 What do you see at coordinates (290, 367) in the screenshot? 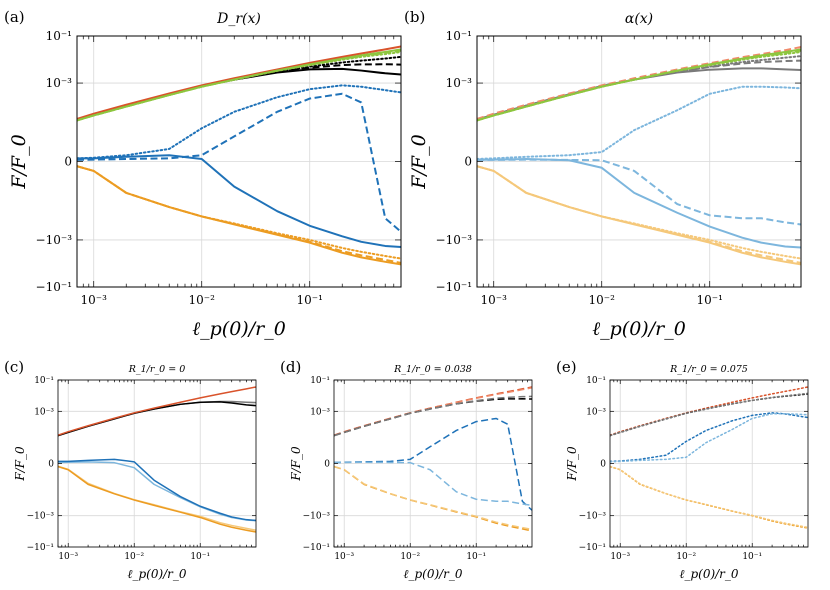
I see `panel-label: (d)` at bounding box center [290, 367].